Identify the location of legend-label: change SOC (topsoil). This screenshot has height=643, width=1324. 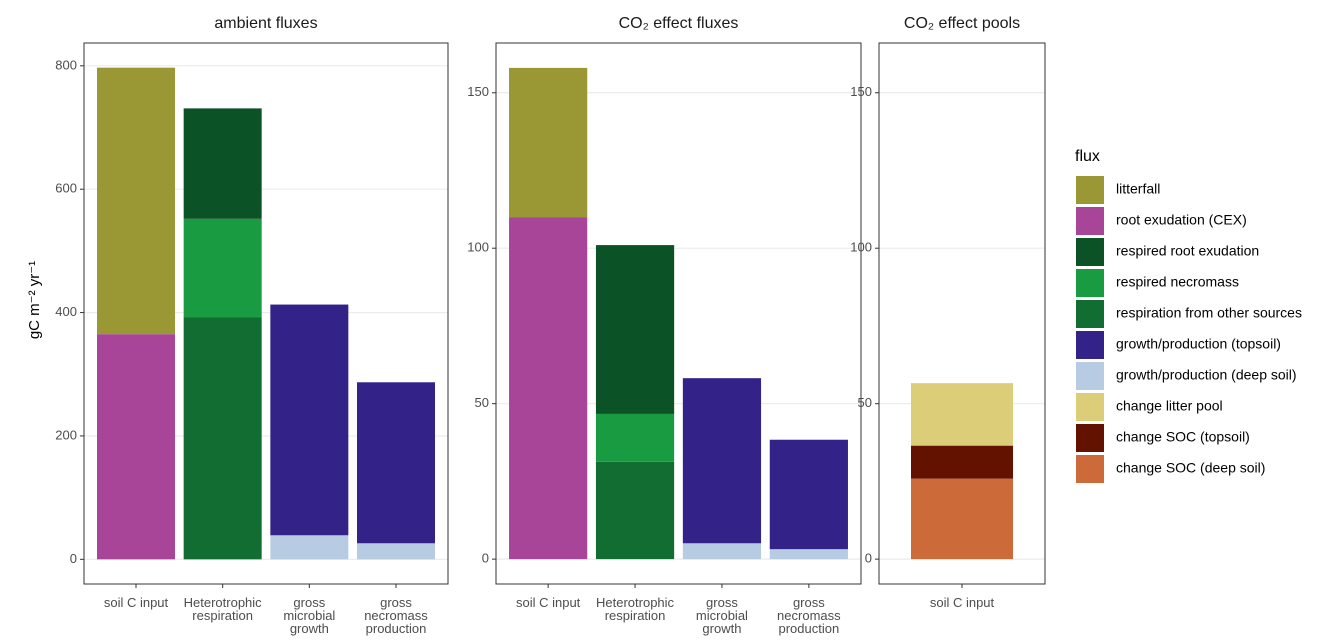
(1183, 437).